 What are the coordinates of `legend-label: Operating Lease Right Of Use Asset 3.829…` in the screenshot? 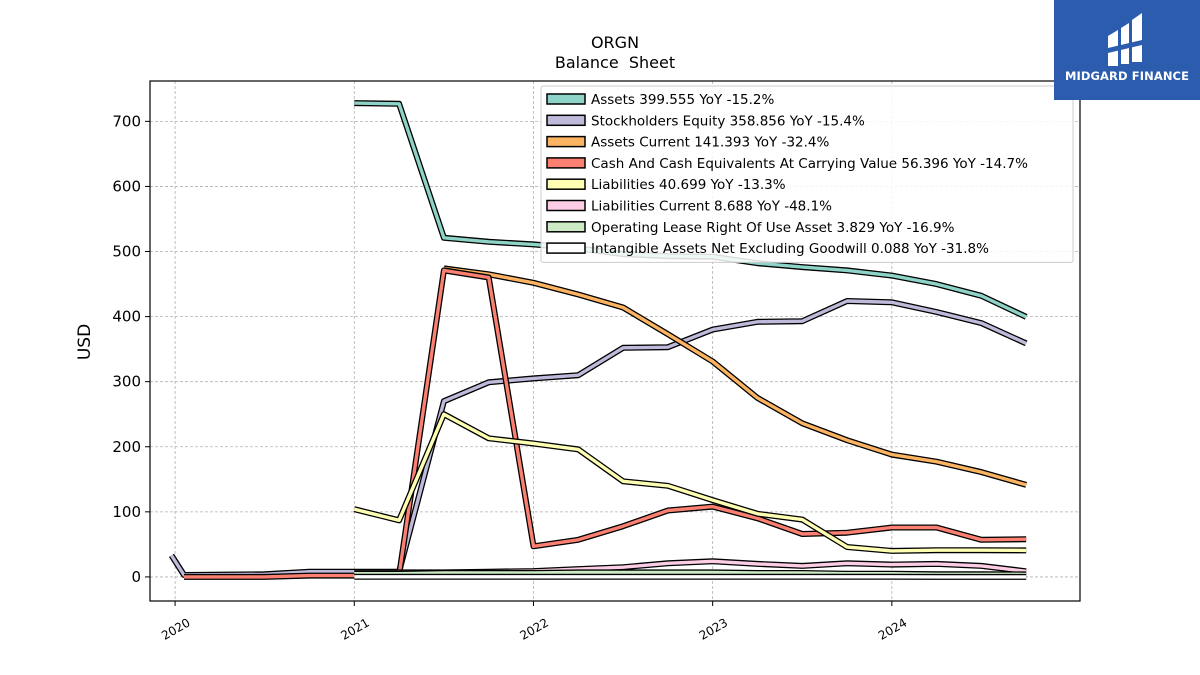 It's located at (773, 228).